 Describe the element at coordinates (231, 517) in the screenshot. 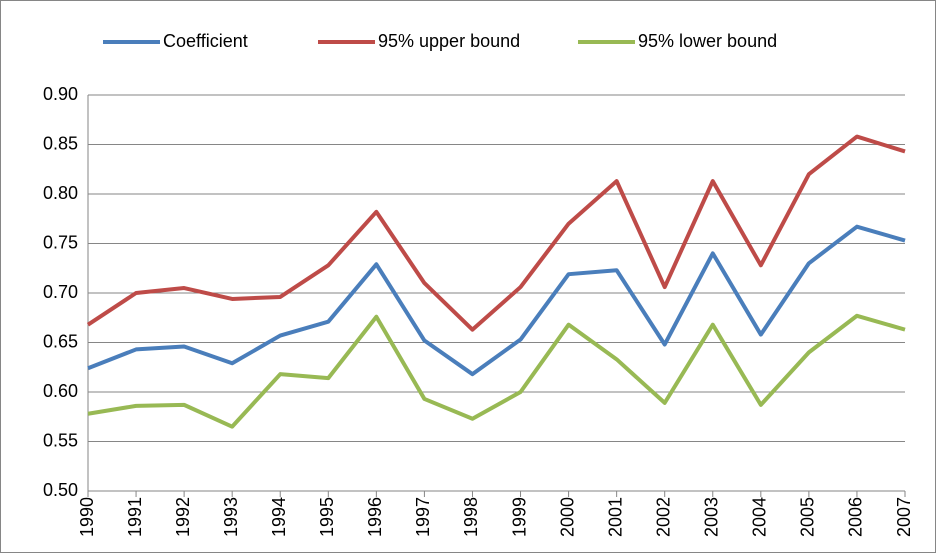

I see `x-tick-label: 1993` at that location.